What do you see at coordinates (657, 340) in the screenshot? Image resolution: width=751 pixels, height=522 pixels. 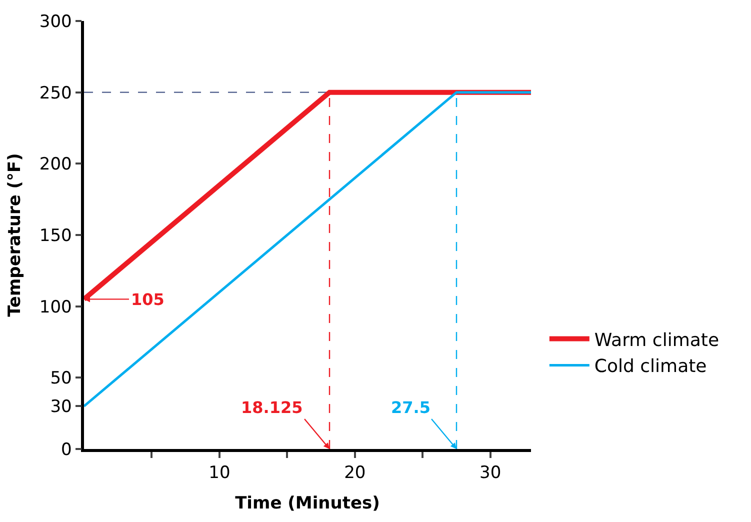 I see `legend-label: Warm climate` at bounding box center [657, 340].